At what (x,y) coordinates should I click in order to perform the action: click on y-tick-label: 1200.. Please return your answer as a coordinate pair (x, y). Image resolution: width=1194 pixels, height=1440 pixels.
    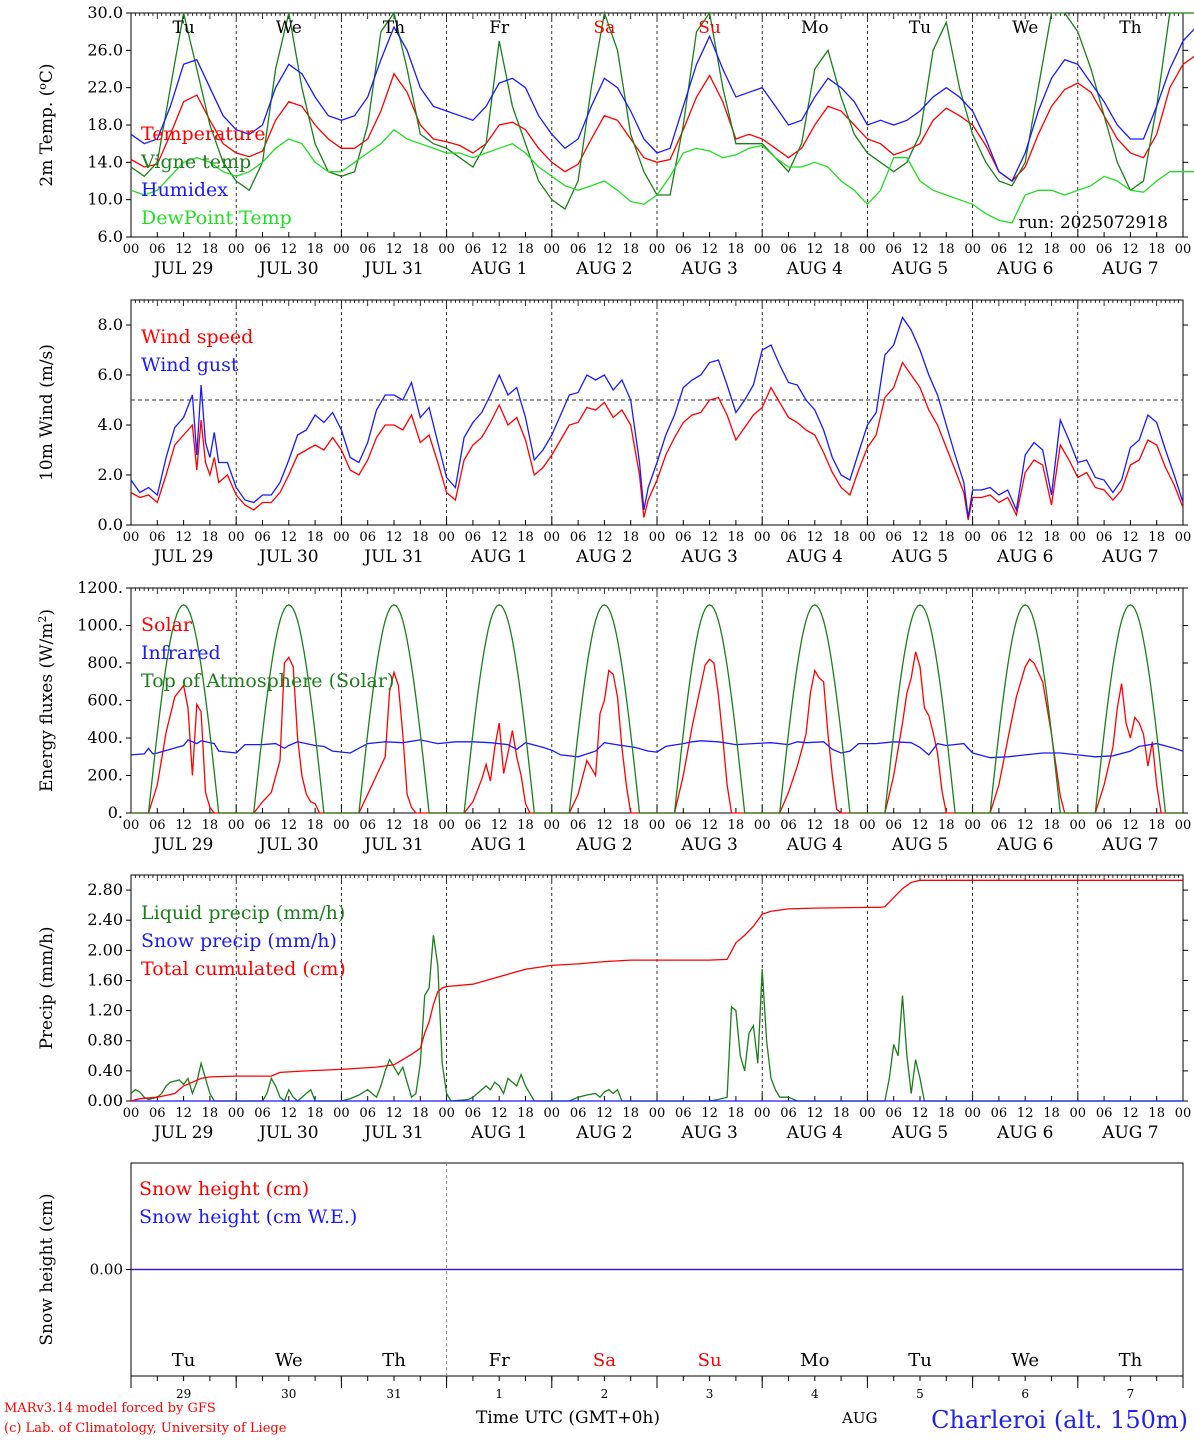
    Looking at the image, I should click on (100, 587).